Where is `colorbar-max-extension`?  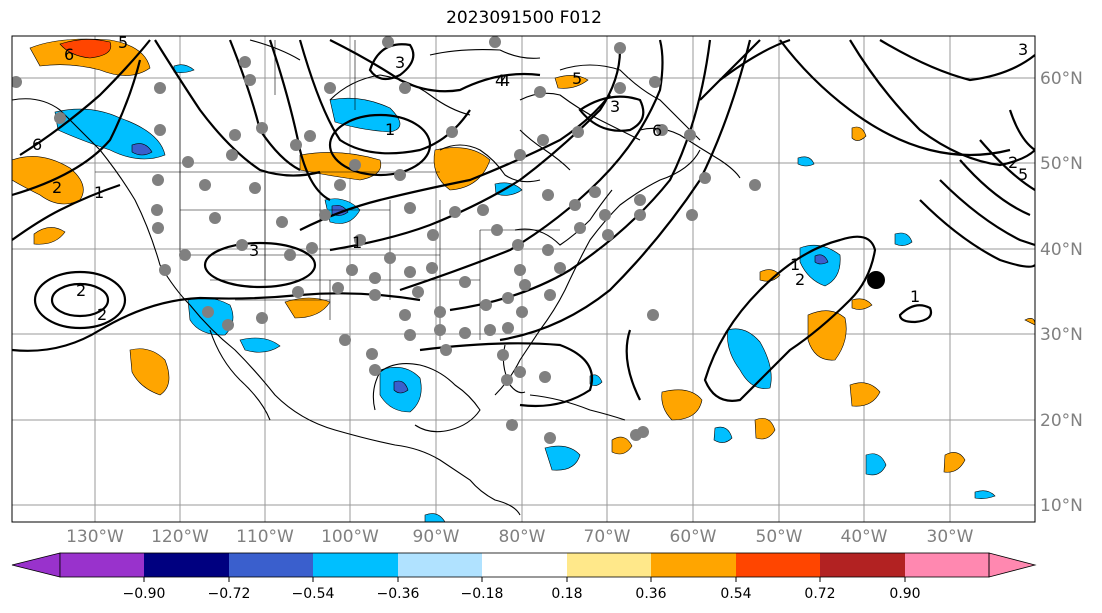
colorbar-max-extension is located at coordinates (1012, 565).